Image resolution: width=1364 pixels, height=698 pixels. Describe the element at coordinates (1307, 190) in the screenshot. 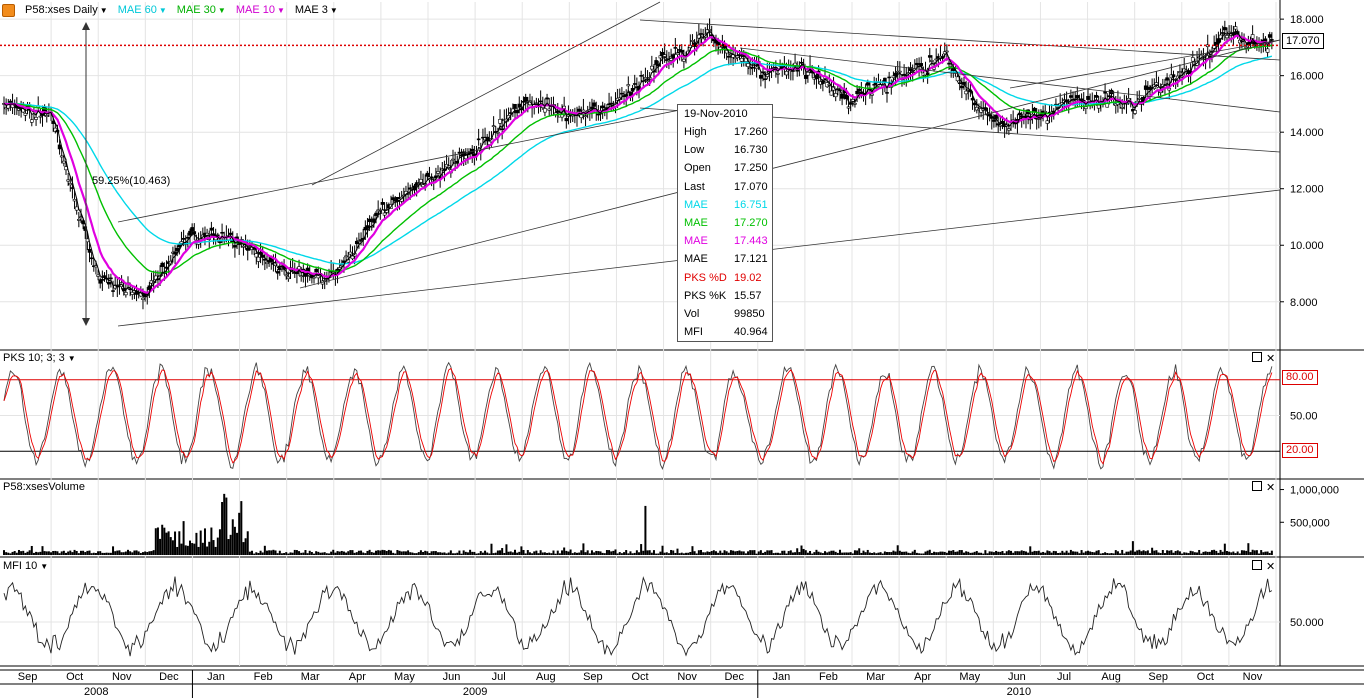

I see `y-tick-label: 12.000` at that location.